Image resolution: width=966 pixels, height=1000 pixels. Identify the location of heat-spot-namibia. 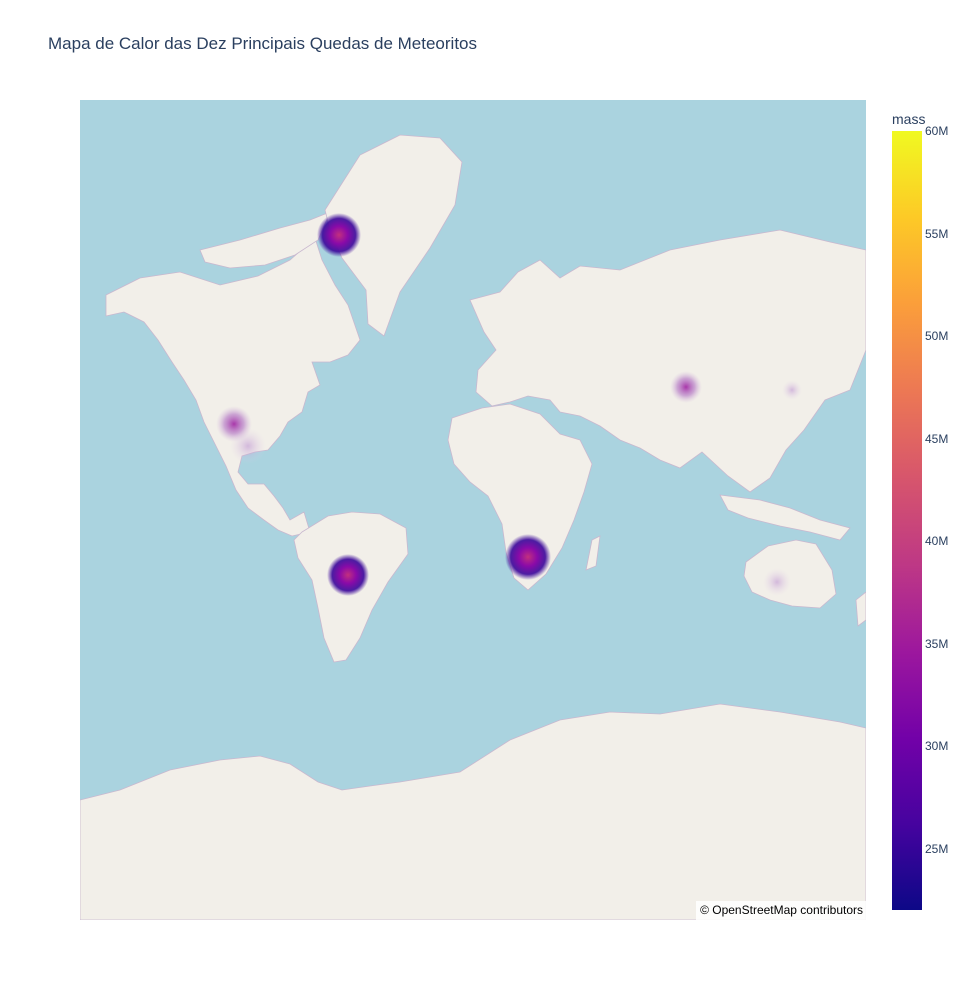
(528, 557).